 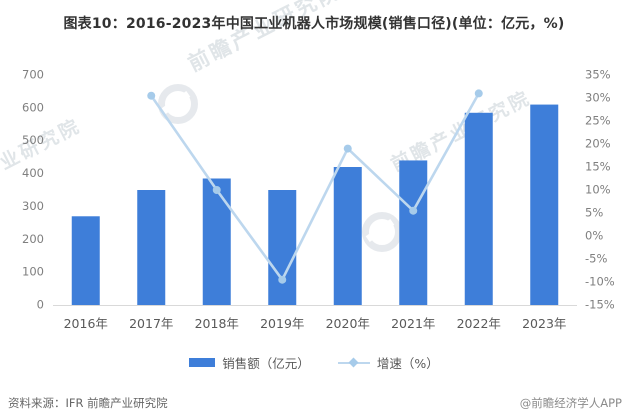 I want to click on x-axis-label-2017年: 2017年, so click(x=151, y=323).